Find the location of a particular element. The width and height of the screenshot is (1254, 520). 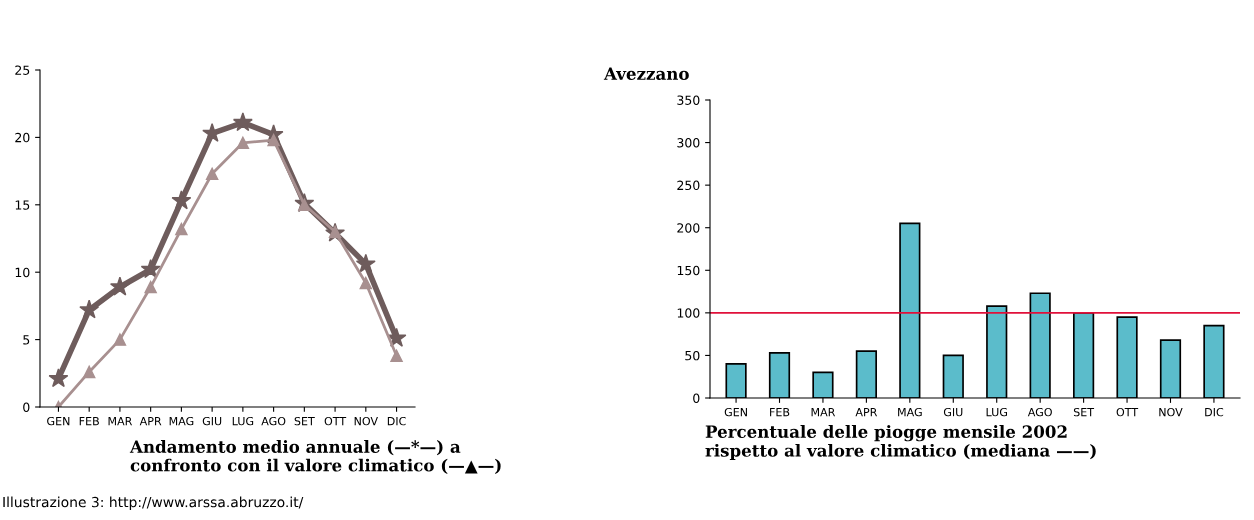

text: Andamento medio annuale (—*—) a confronto con il valore climatico (—▲—) is located at coordinates (315, 457).